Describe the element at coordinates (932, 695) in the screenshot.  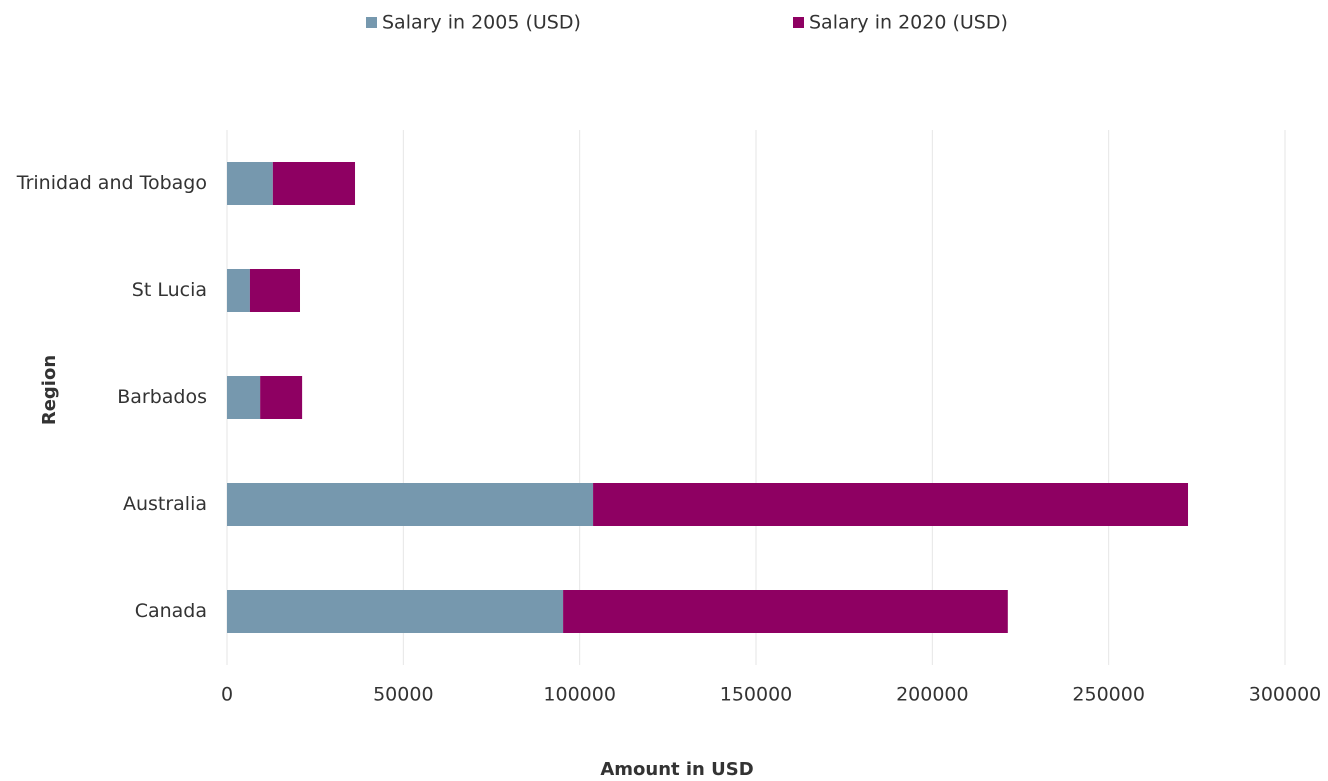
I see `x-tick-label: 200000` at that location.